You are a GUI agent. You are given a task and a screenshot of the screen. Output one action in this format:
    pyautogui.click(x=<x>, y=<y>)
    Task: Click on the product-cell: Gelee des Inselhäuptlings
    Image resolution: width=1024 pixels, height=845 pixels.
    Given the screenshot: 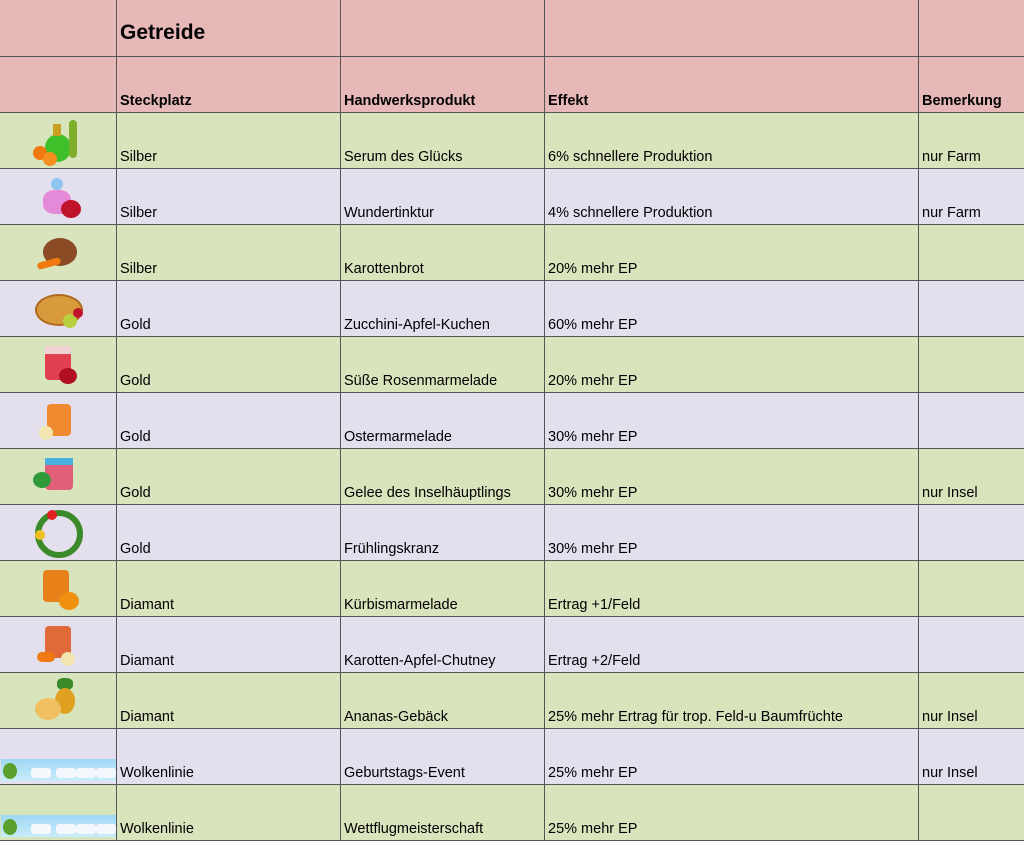 What is the action you would take?
    pyautogui.click(x=443, y=476)
    